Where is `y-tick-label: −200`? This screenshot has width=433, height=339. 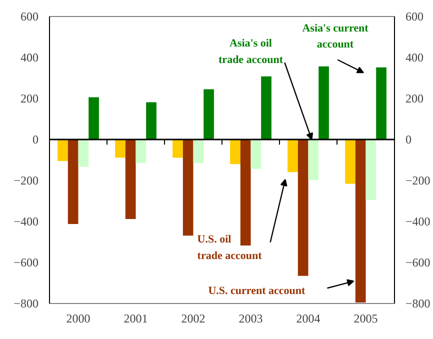 y-tick-label: −200 is located at coordinates (26, 181).